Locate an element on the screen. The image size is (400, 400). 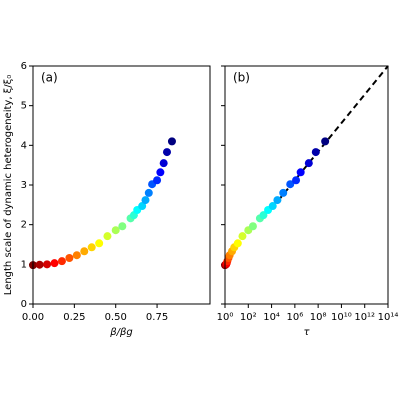
x-tick-label: 0.50 is located at coordinates (116, 317).